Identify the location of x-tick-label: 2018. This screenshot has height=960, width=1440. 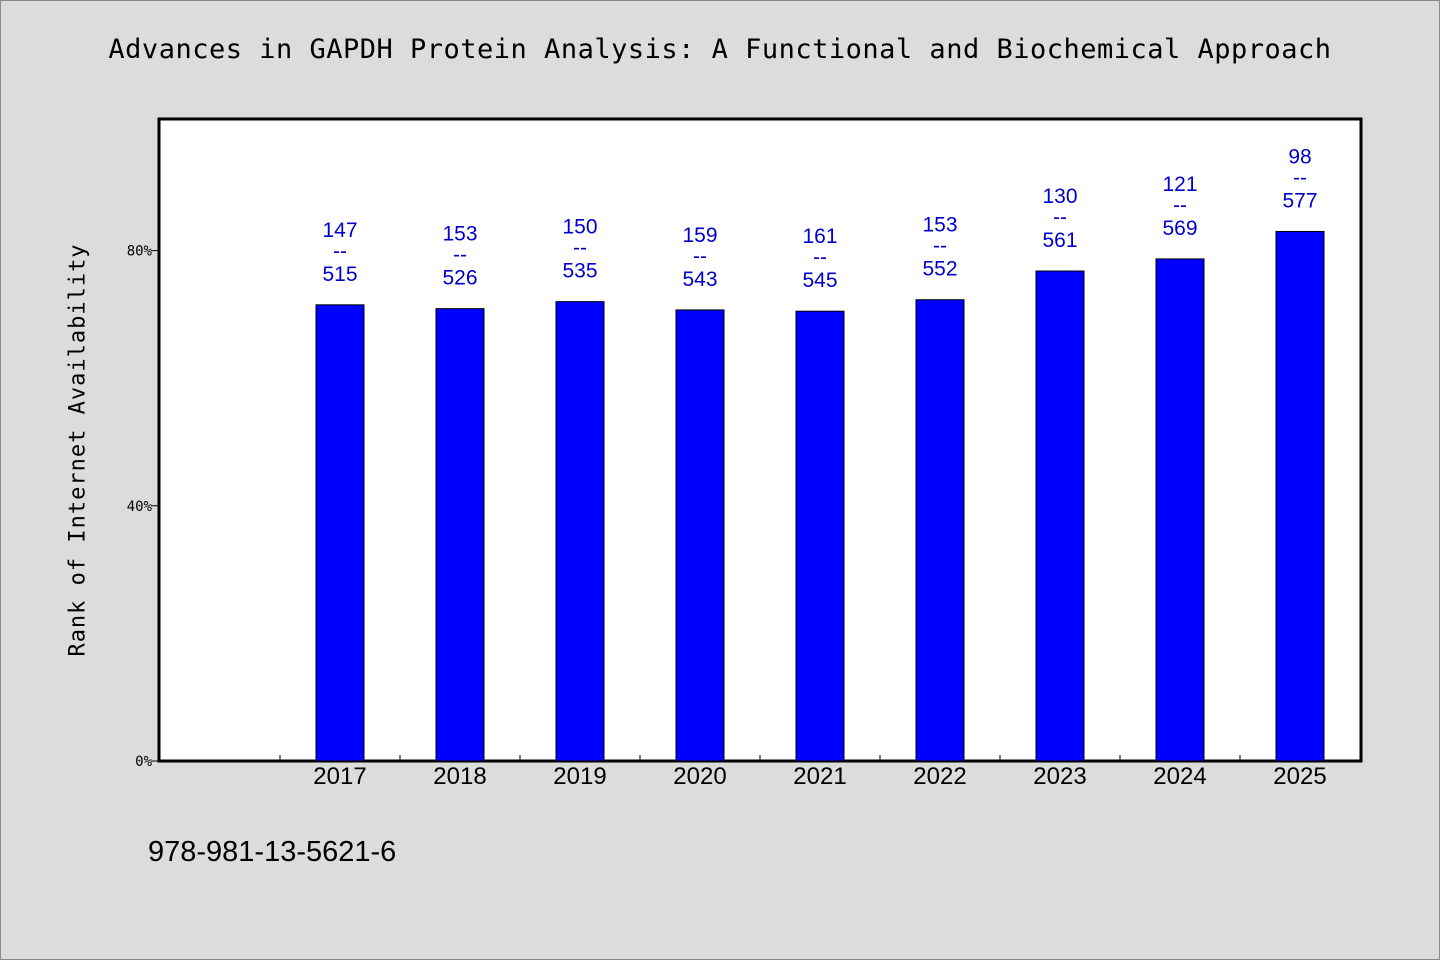
(459, 776).